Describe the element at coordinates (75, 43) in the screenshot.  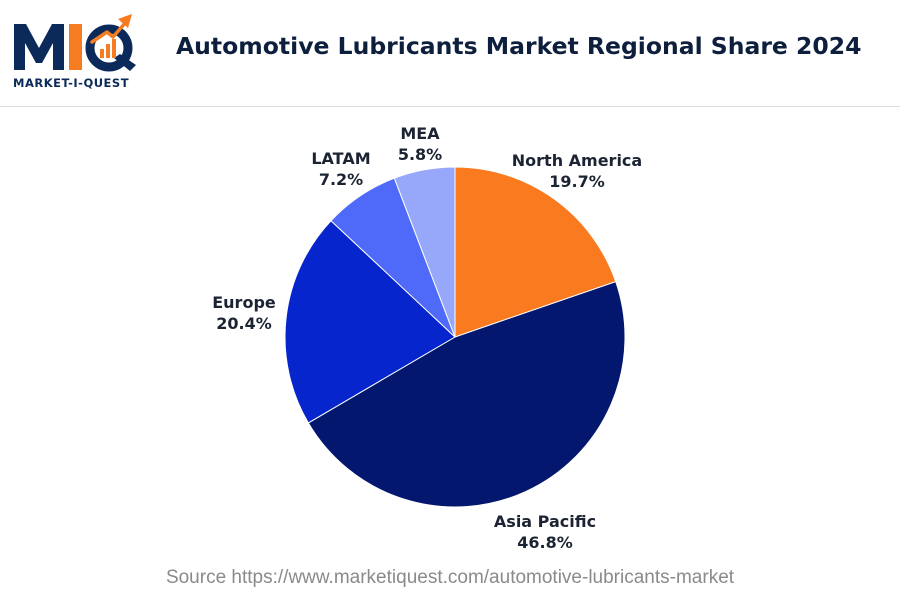
I see `logo-mark-icon` at that location.